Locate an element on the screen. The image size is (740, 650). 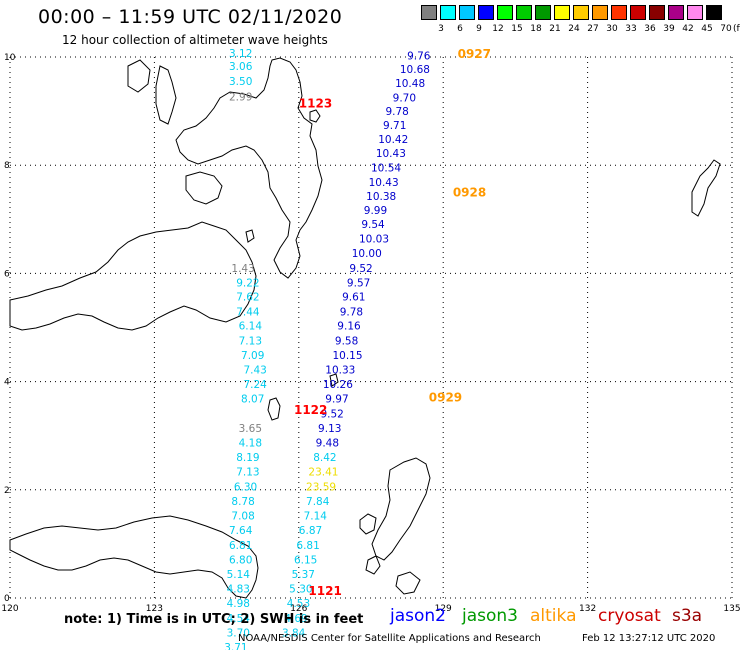
y-tick-label: 0 is located at coordinates (7, 599).